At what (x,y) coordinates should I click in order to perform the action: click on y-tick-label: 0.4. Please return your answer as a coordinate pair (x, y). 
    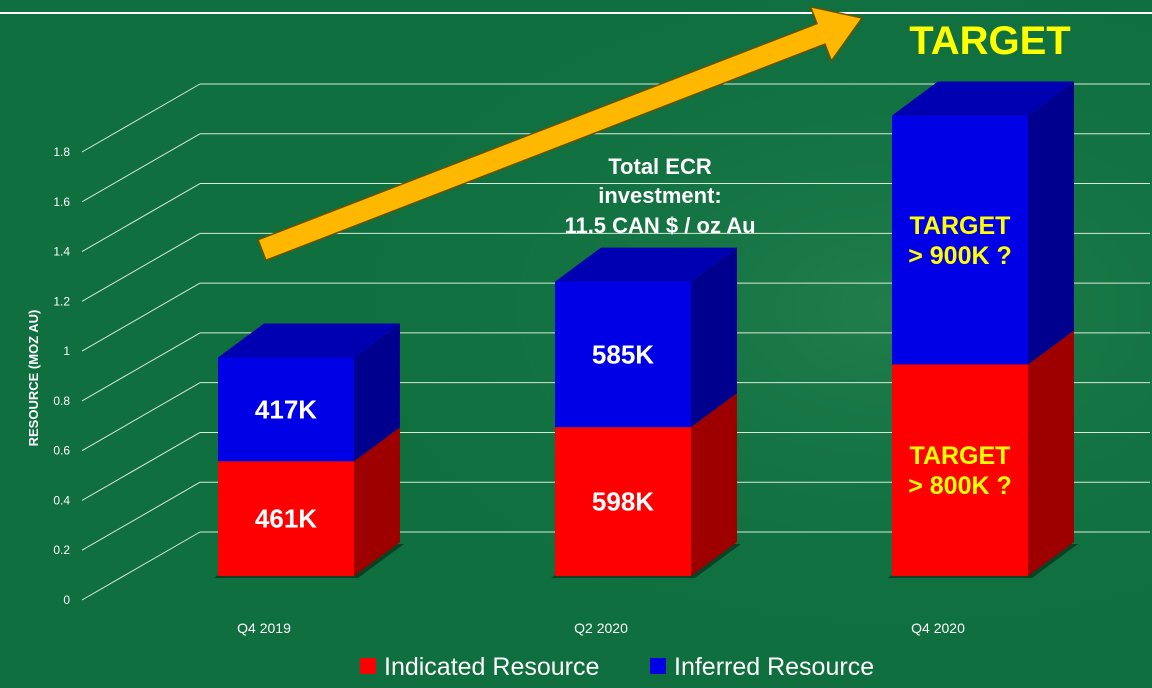
    Looking at the image, I should click on (61, 500).